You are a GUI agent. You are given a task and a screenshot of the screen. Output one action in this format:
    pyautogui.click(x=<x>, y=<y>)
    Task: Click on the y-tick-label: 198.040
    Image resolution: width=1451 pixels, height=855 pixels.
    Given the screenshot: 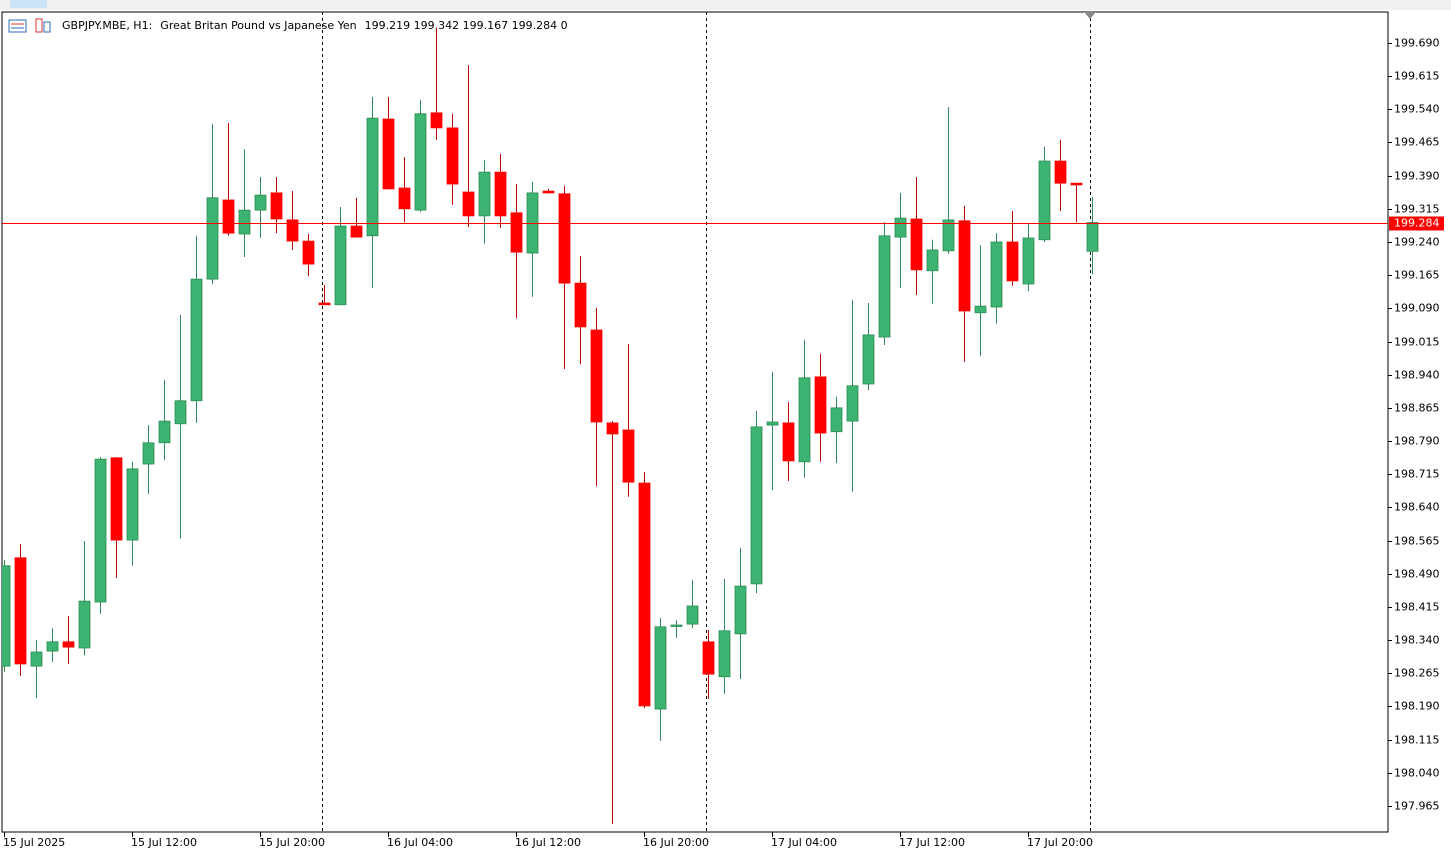 What is the action you would take?
    pyautogui.click(x=1417, y=773)
    